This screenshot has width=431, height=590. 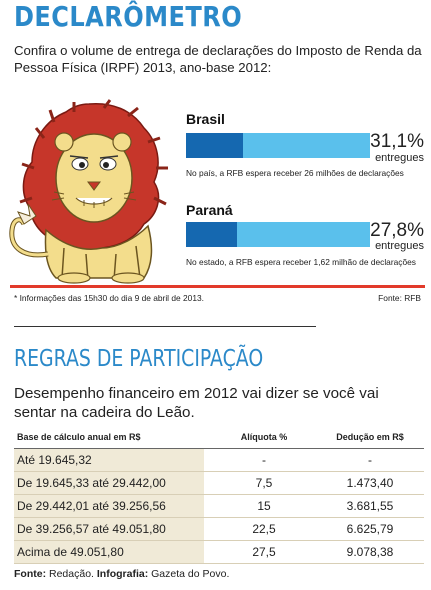 What do you see at coordinates (217, 286) in the screenshot?
I see `red-divider` at bounding box center [217, 286].